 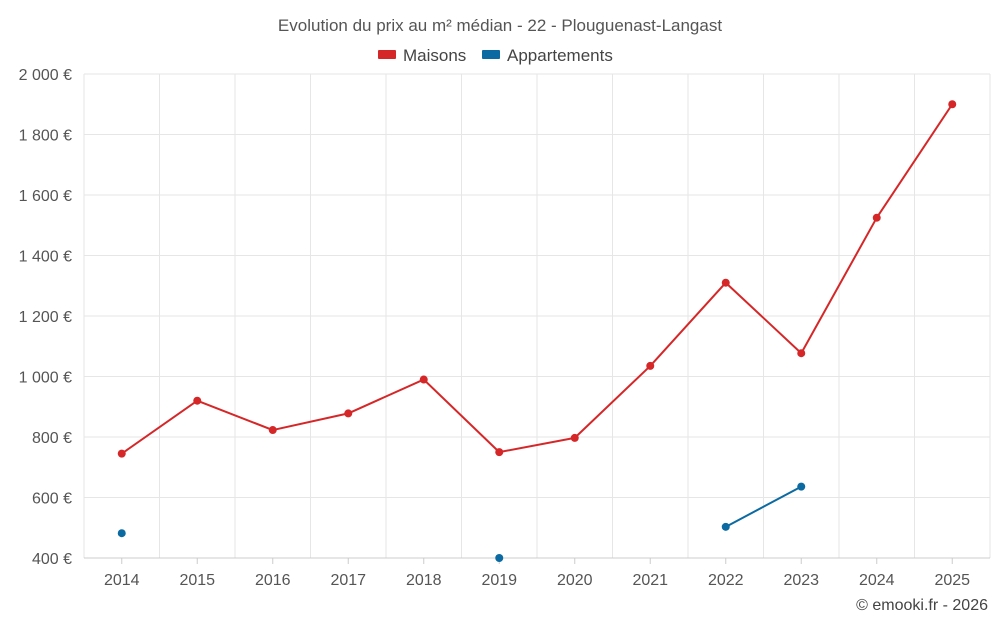 What do you see at coordinates (122, 580) in the screenshot?
I see `x-tick-label: 2014` at bounding box center [122, 580].